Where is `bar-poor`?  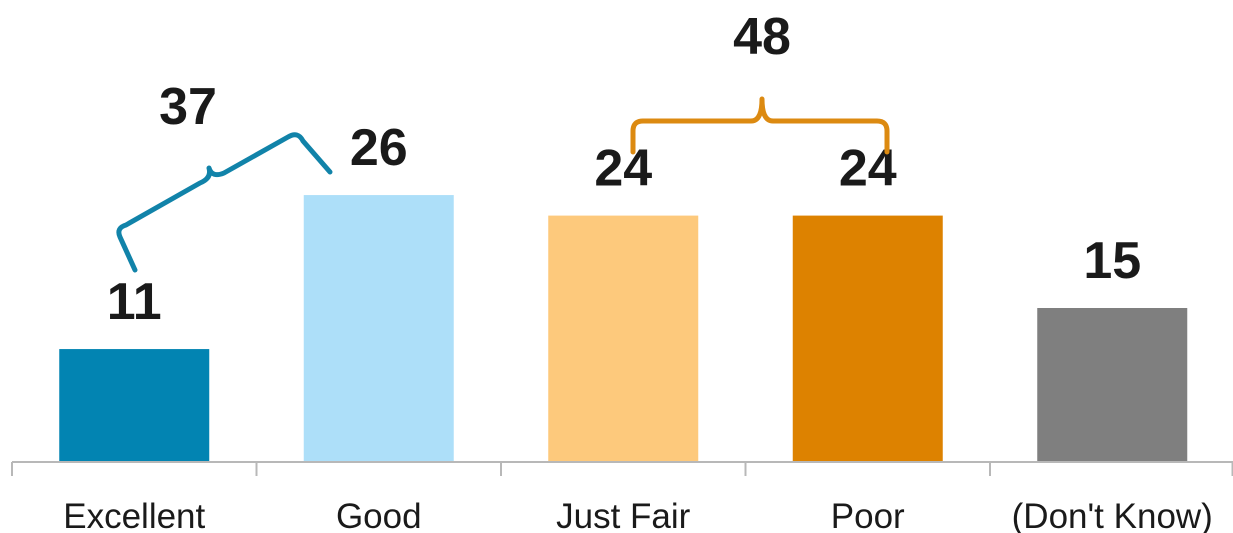
bar-poor is located at coordinates (867, 338).